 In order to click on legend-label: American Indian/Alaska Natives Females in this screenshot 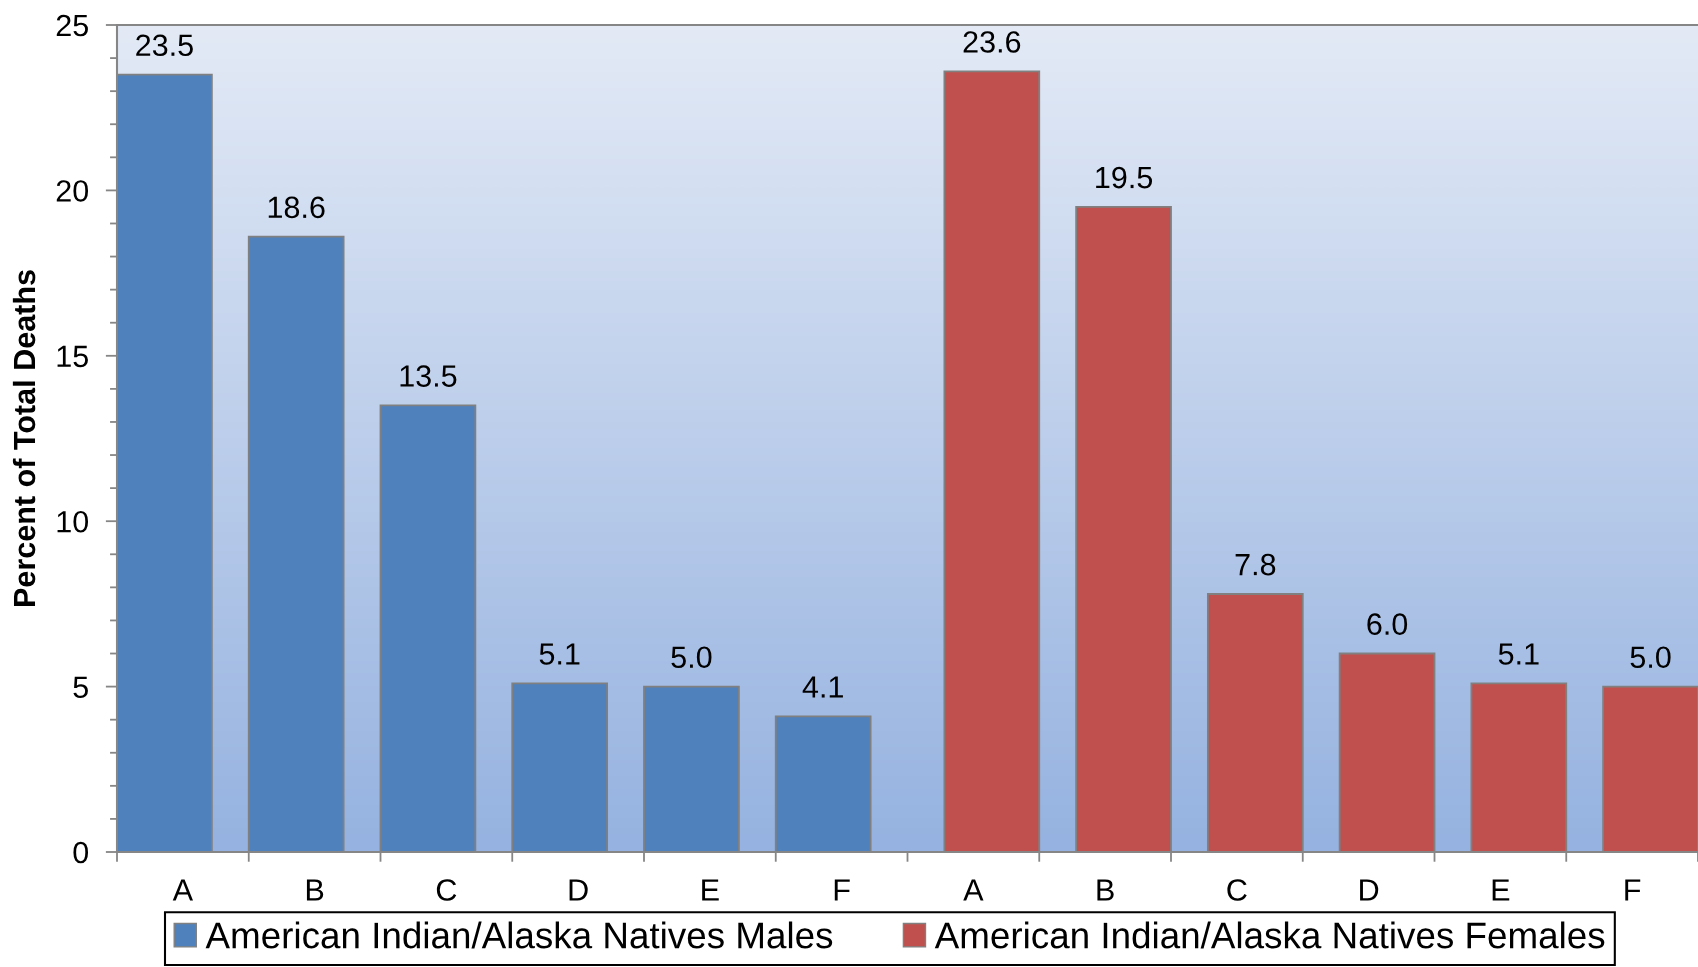, I will do `click(1269, 935)`.